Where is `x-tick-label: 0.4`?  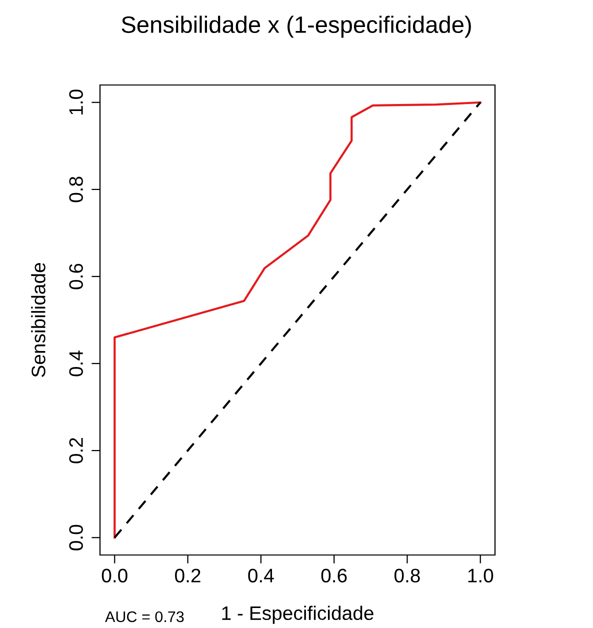
x-tick-label: 0.4 is located at coordinates (261, 575).